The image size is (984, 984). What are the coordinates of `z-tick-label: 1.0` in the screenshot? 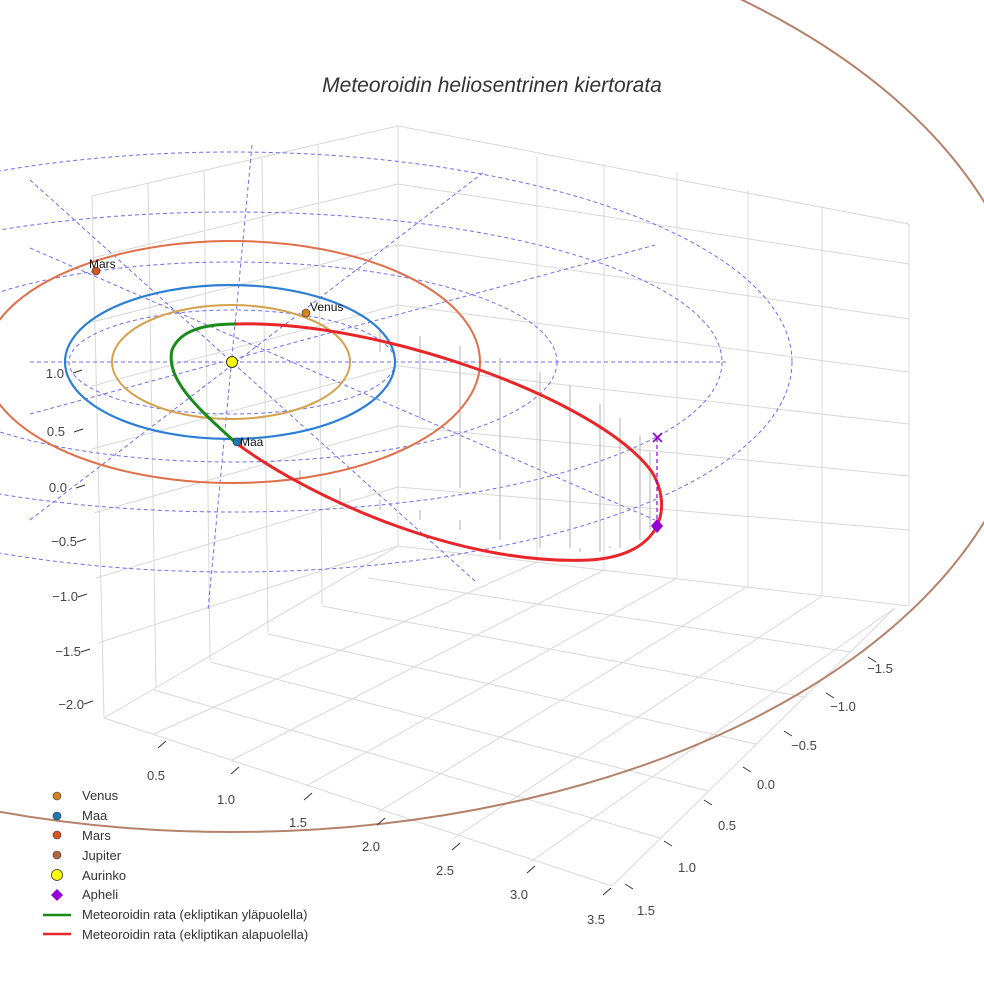 It's located at (55, 373).